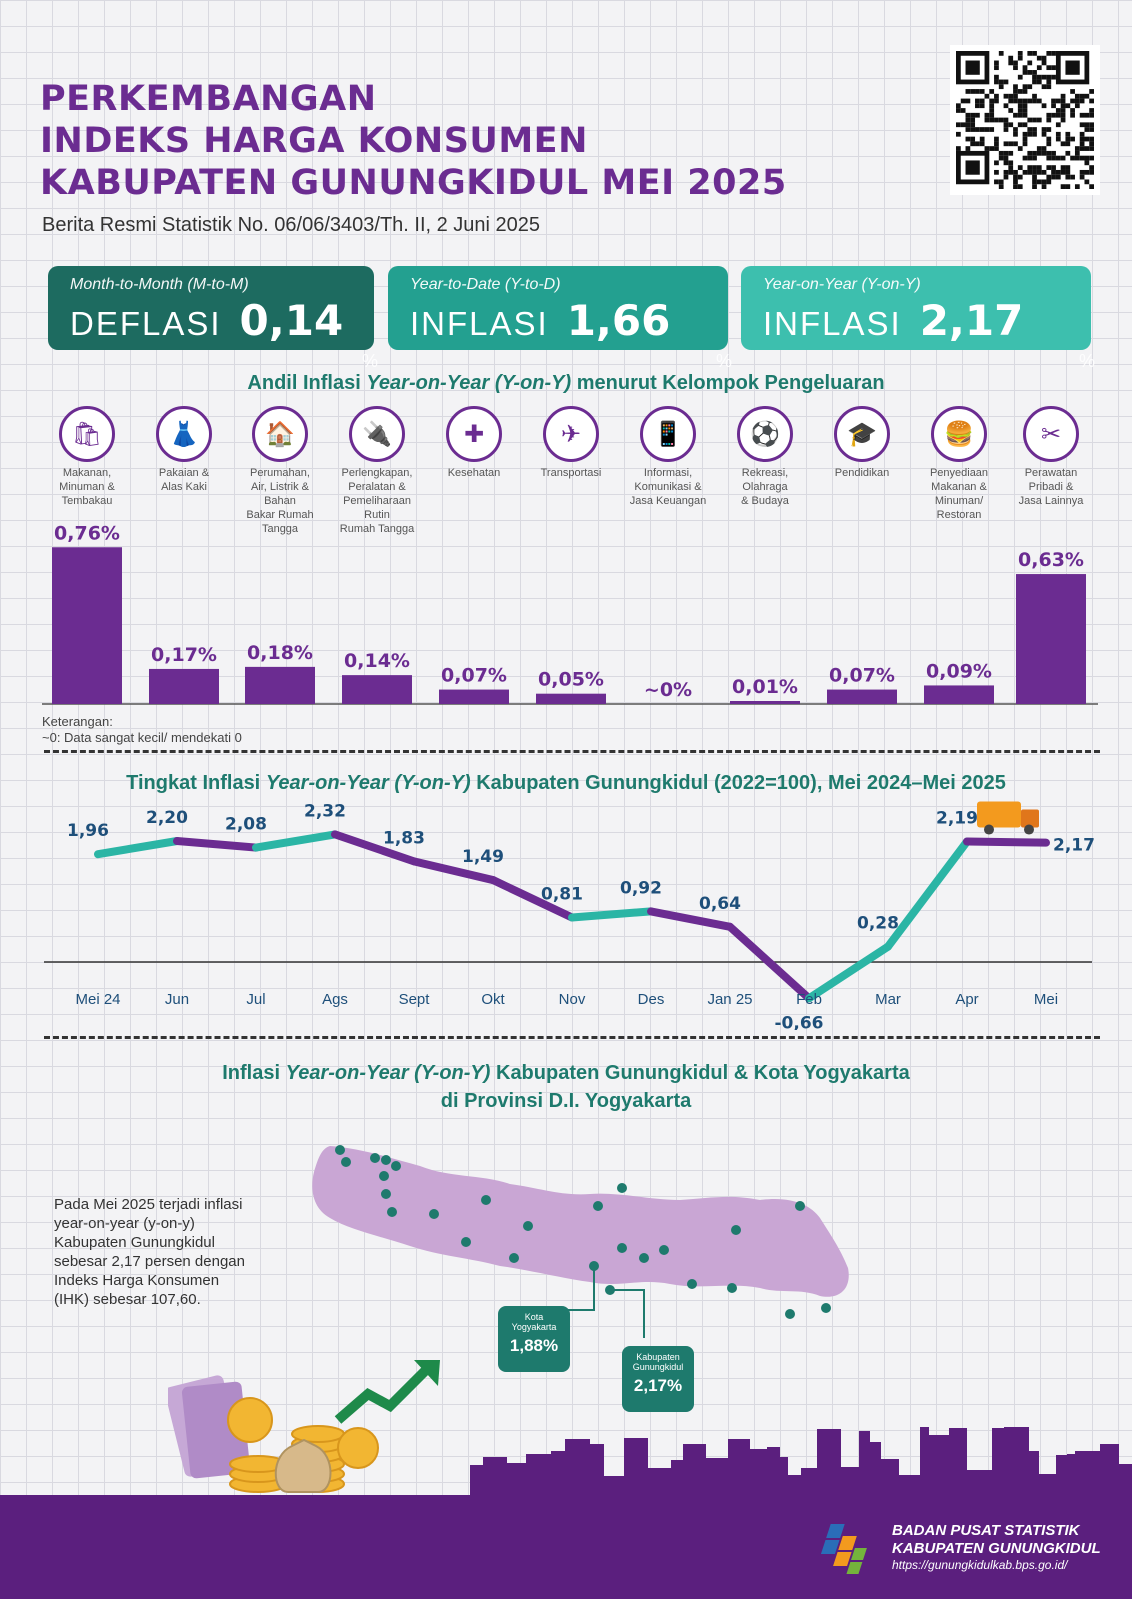  I want to click on card-kind: DEFLASI, so click(146, 323).